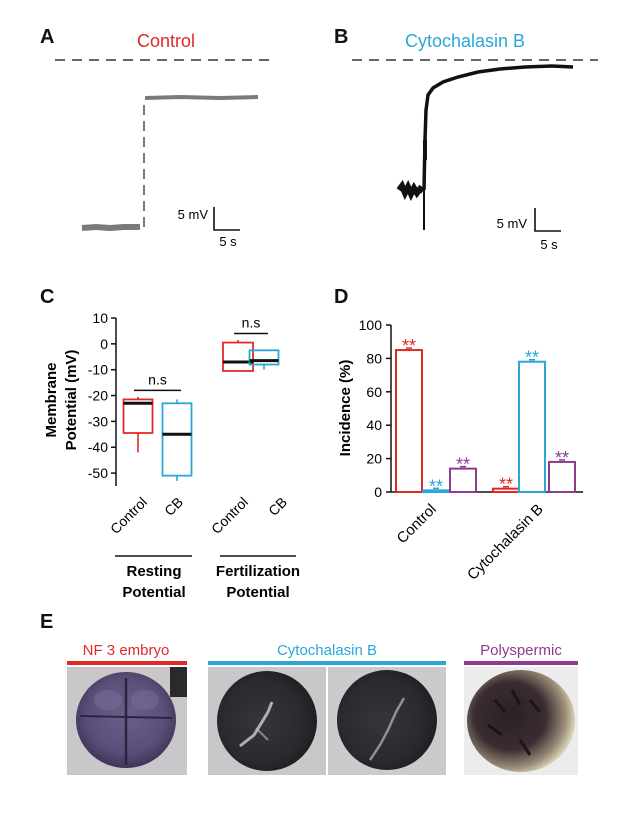  What do you see at coordinates (46, 622) in the screenshot?
I see `panel-e-letter: E` at bounding box center [46, 622].